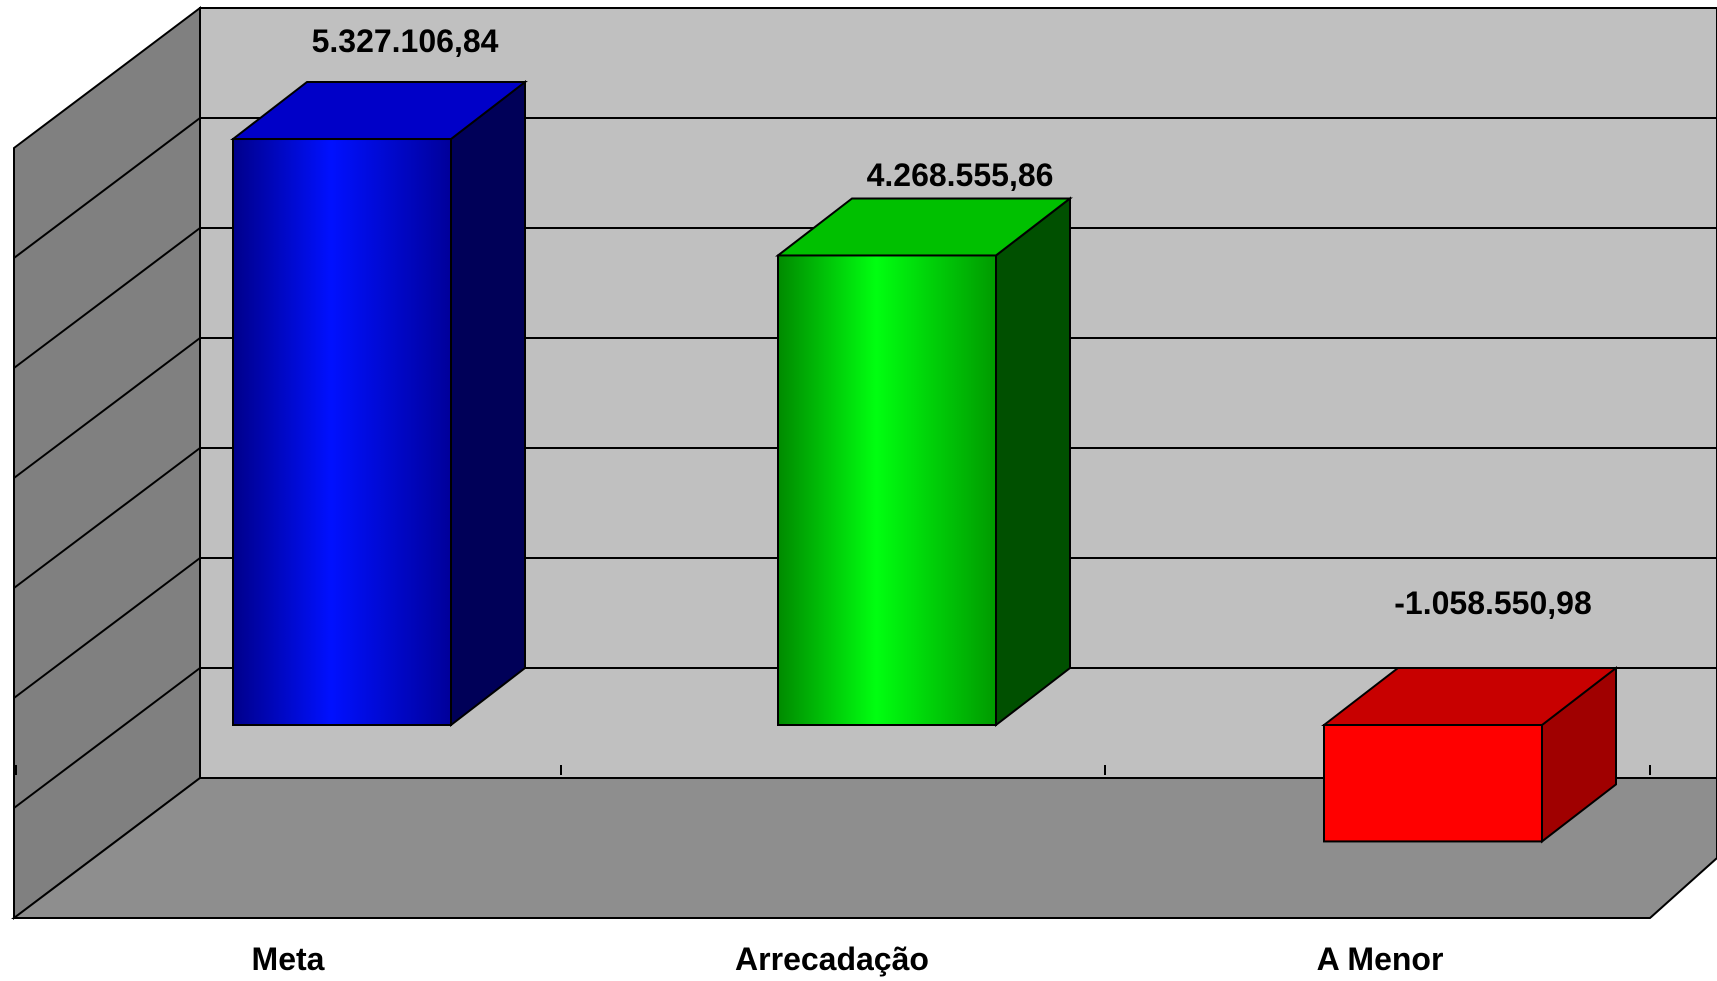  Describe the element at coordinates (864, 848) in the screenshot. I see `floor` at that location.